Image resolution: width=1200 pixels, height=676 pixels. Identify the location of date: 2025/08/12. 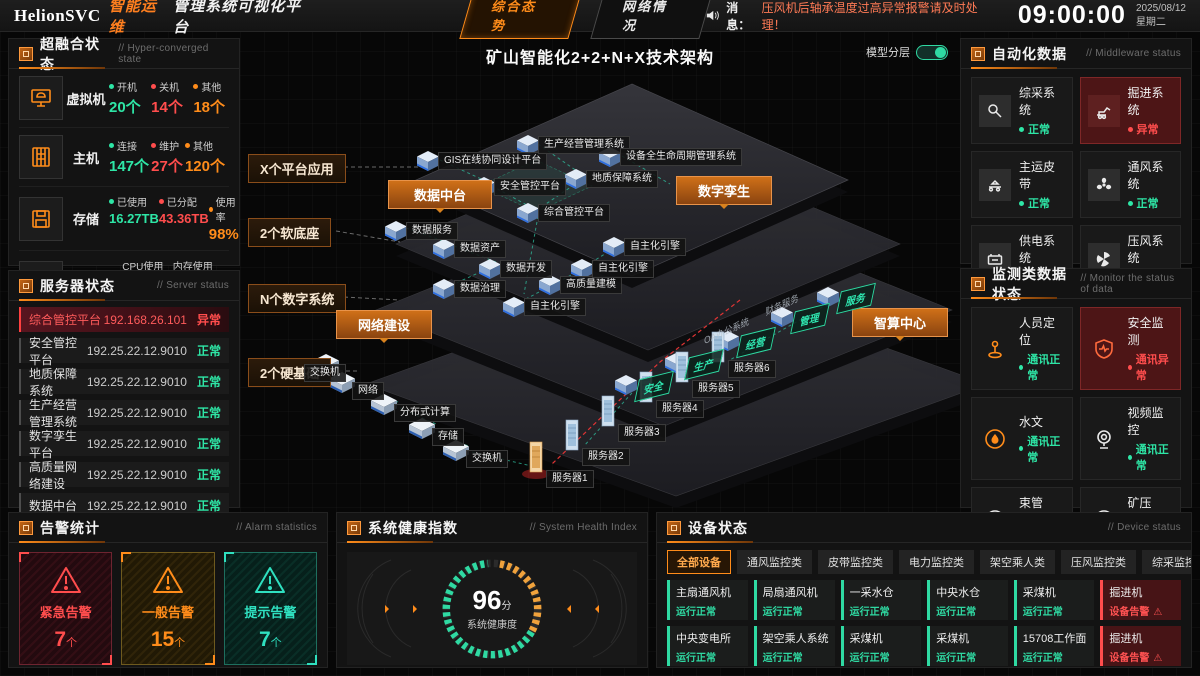
(1160, 8).